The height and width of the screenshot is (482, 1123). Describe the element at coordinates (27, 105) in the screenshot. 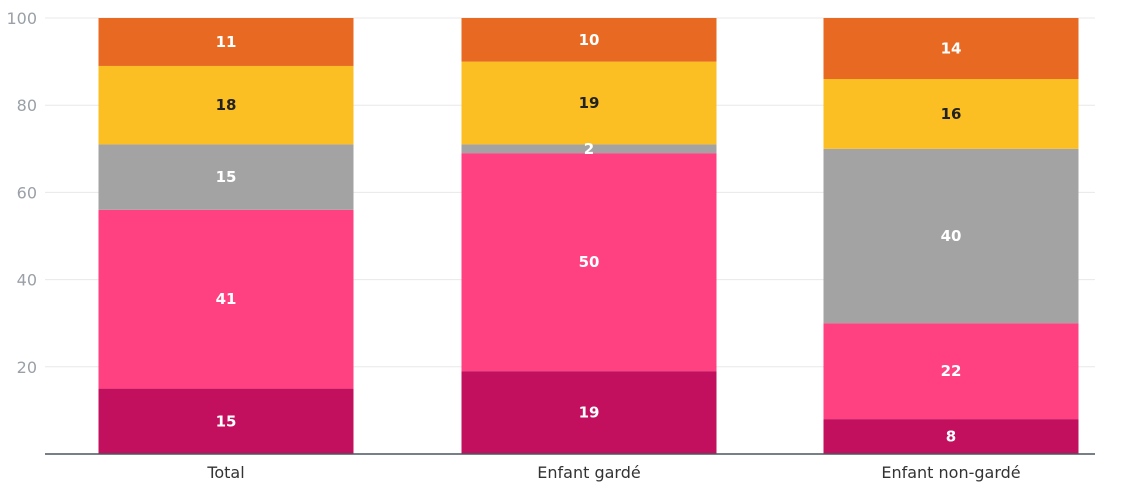

I see `y-tick-label-80: 80` at that location.